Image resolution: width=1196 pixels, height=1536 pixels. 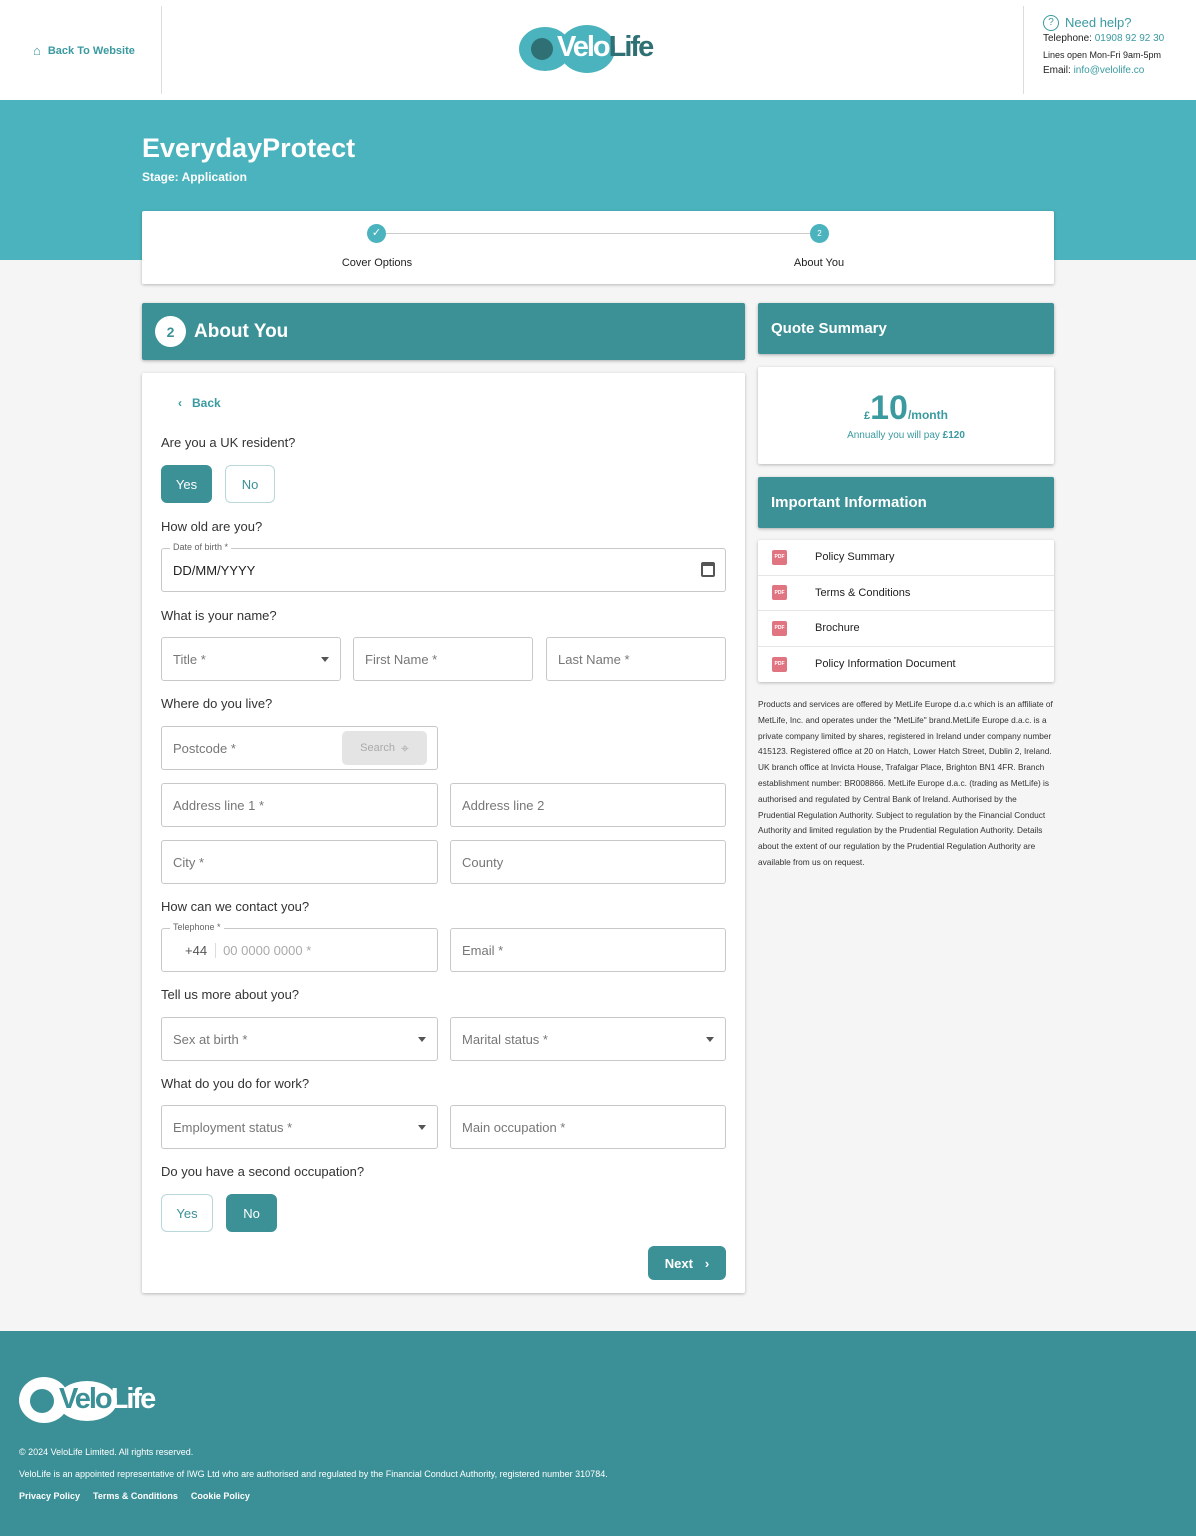 What do you see at coordinates (299, 1039) in the screenshot?
I see `sex-at-birth-select: Sex at birth *` at bounding box center [299, 1039].